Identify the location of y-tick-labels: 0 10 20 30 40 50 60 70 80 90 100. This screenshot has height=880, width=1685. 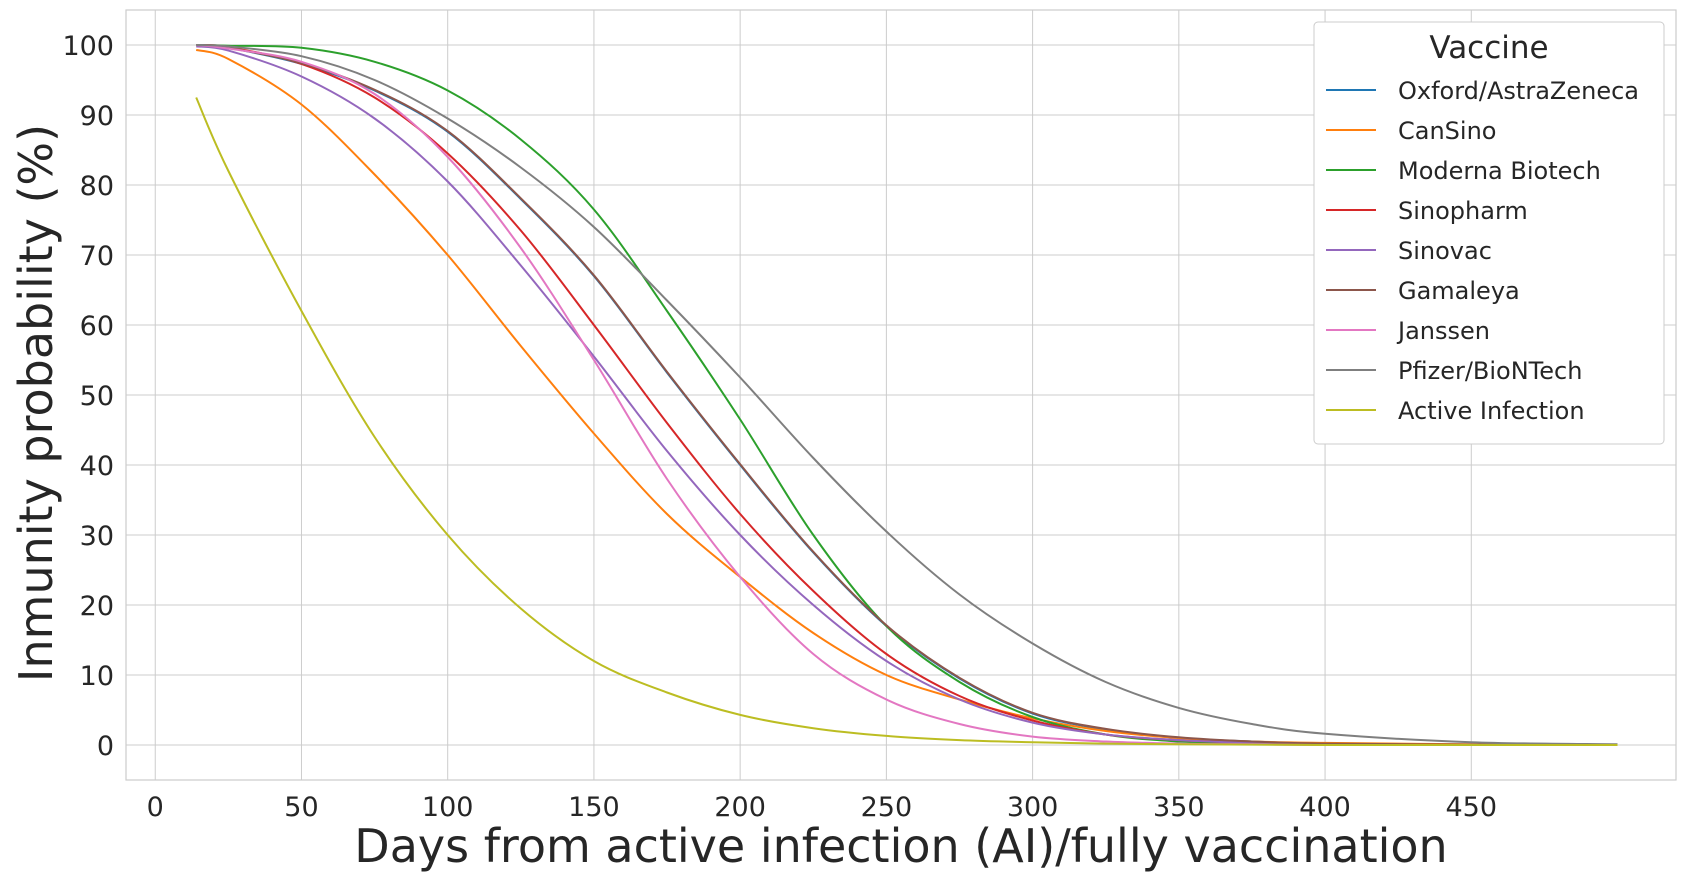
(88, 396).